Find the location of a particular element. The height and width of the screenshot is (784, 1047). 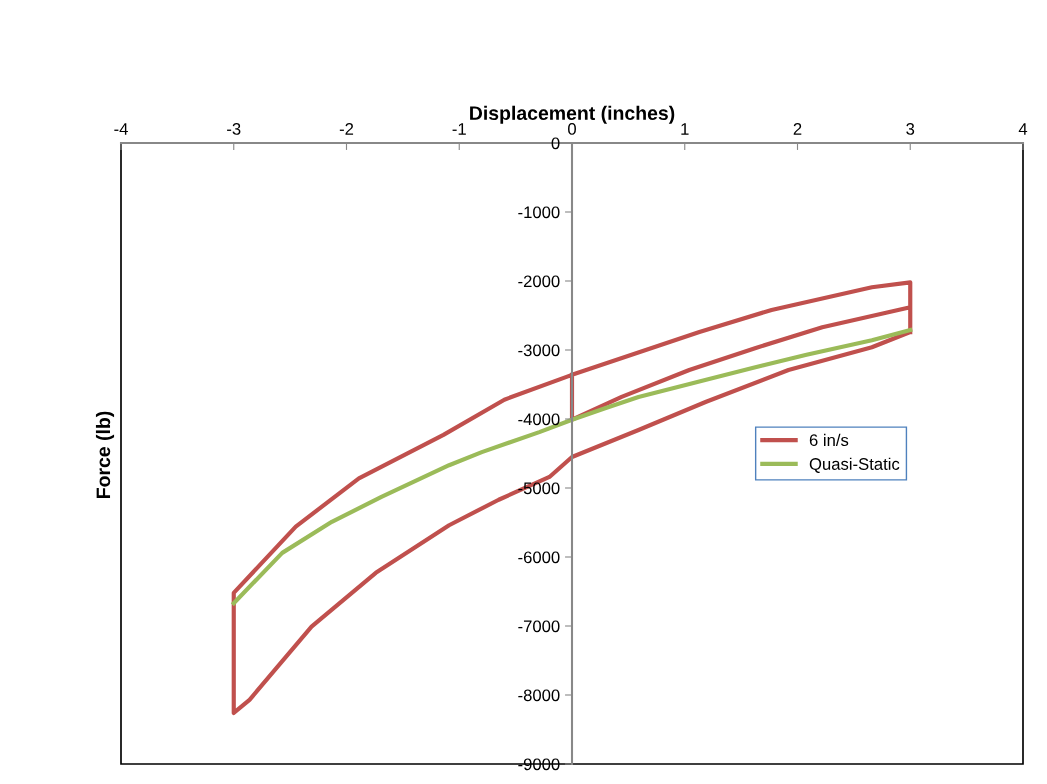

x-tick-label: 1 is located at coordinates (685, 129).